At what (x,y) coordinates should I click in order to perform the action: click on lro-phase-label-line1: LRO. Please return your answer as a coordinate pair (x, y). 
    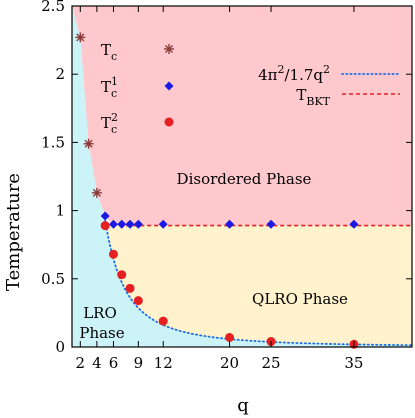
    Looking at the image, I should click on (100, 313).